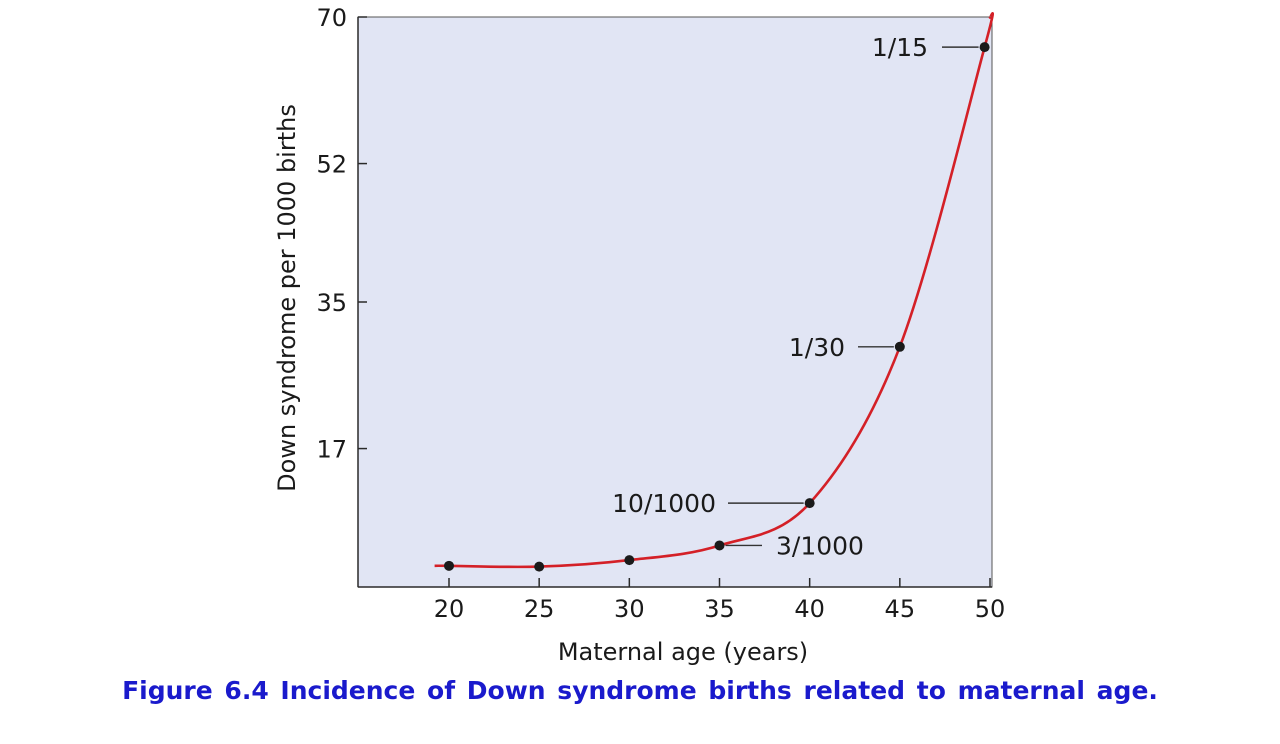 This screenshot has height=744, width=1280. I want to click on x-tick-label: 30, so click(629, 609).